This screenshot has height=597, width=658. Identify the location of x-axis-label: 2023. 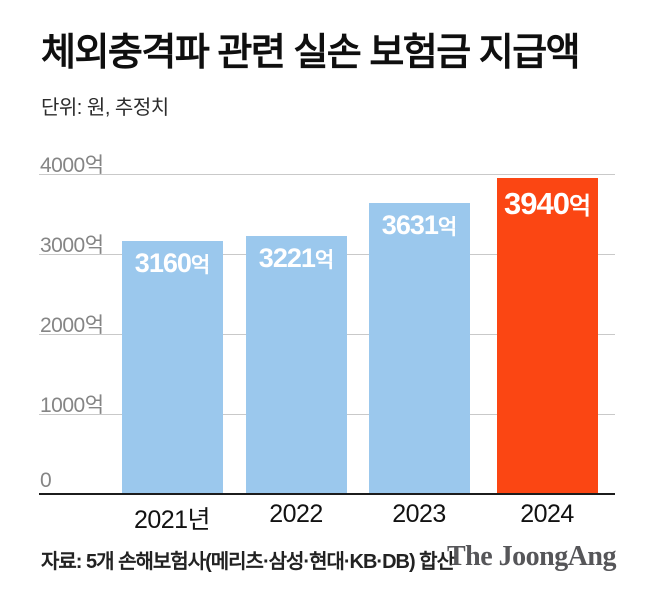
(419, 513).